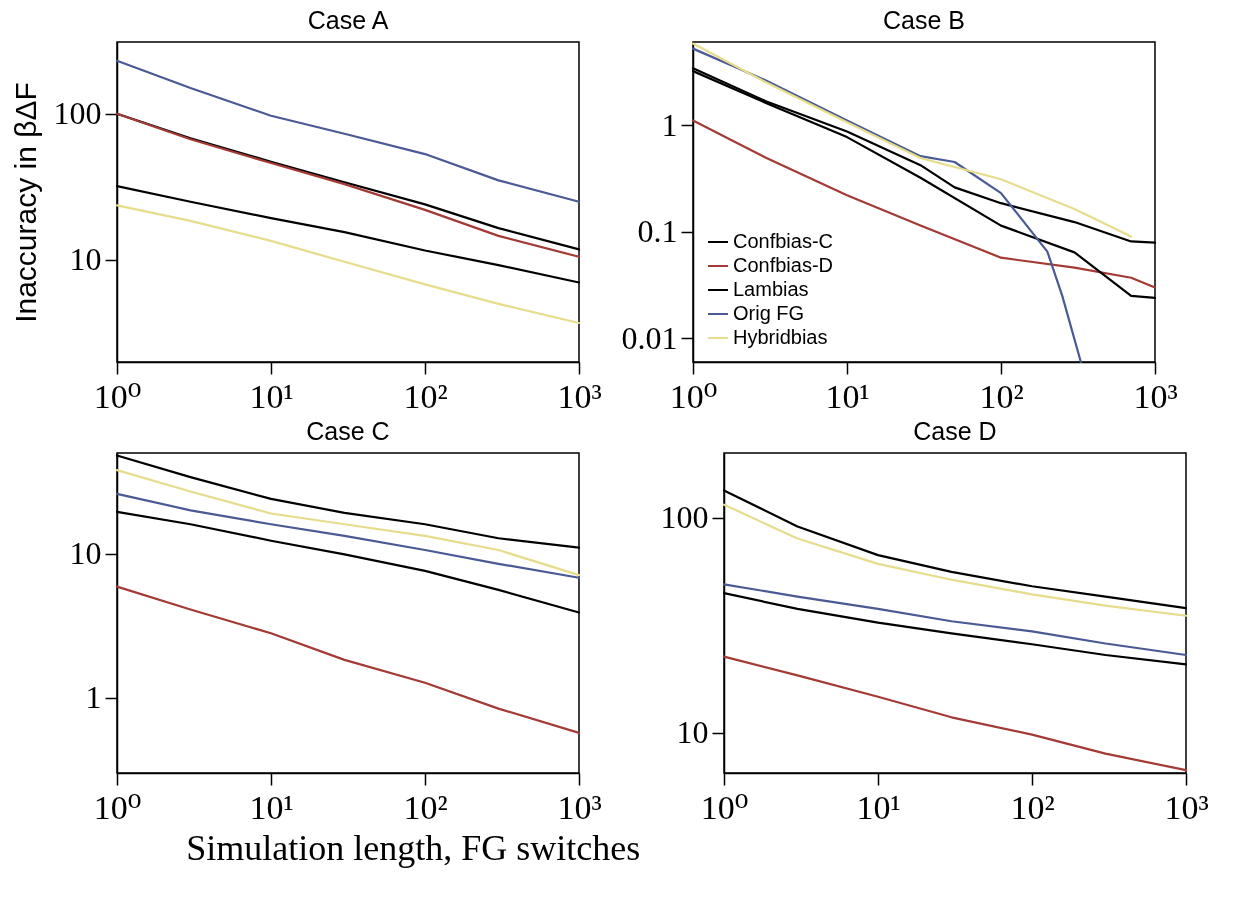 The width and height of the screenshot is (1238, 923). Describe the element at coordinates (25, 202) in the screenshot. I see `y-axis-title: Inaccuracy in βΔF` at that location.